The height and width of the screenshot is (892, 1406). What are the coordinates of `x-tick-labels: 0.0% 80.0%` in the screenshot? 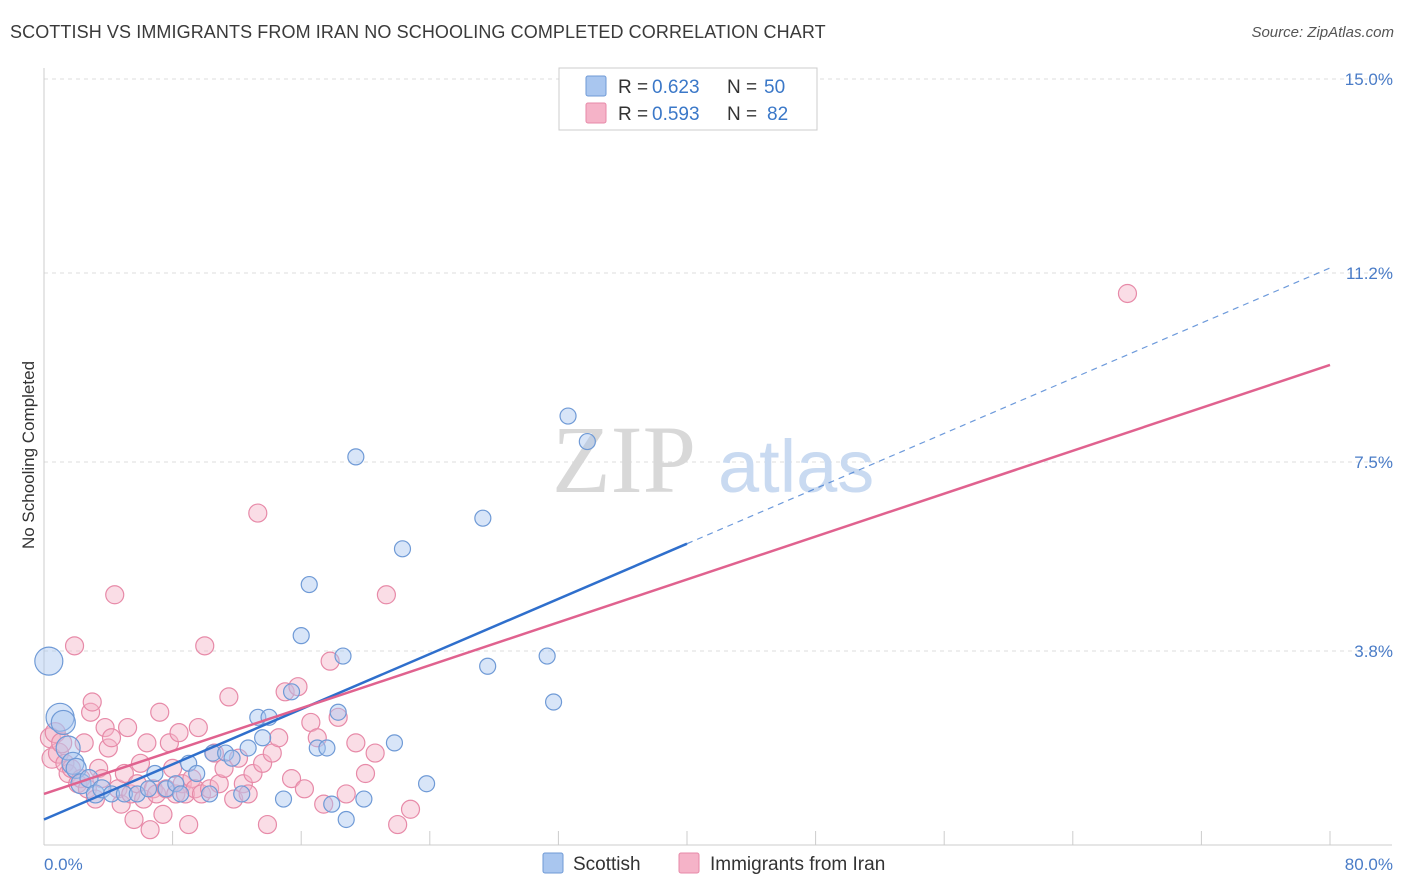 It's located at (718, 864).